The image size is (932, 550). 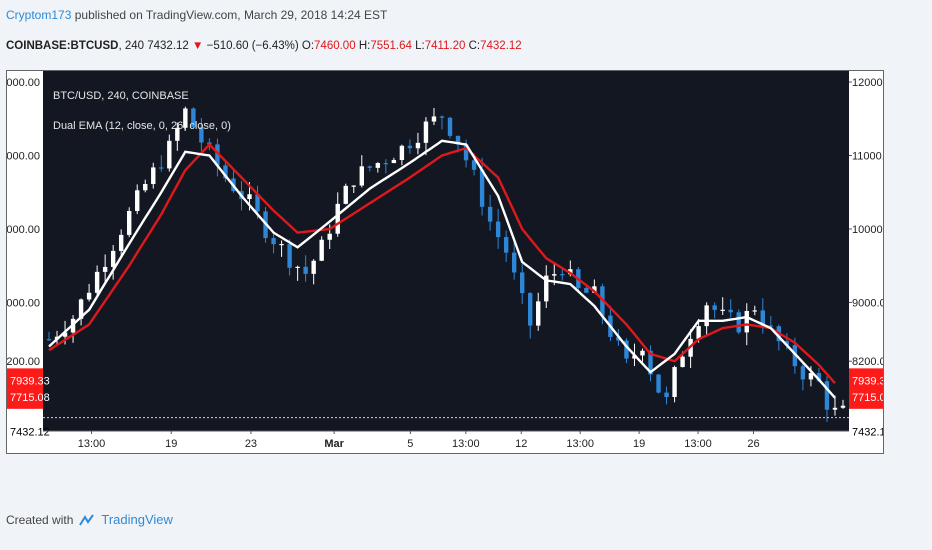 What do you see at coordinates (474, 46) in the screenshot?
I see `close-label: C:` at bounding box center [474, 46].